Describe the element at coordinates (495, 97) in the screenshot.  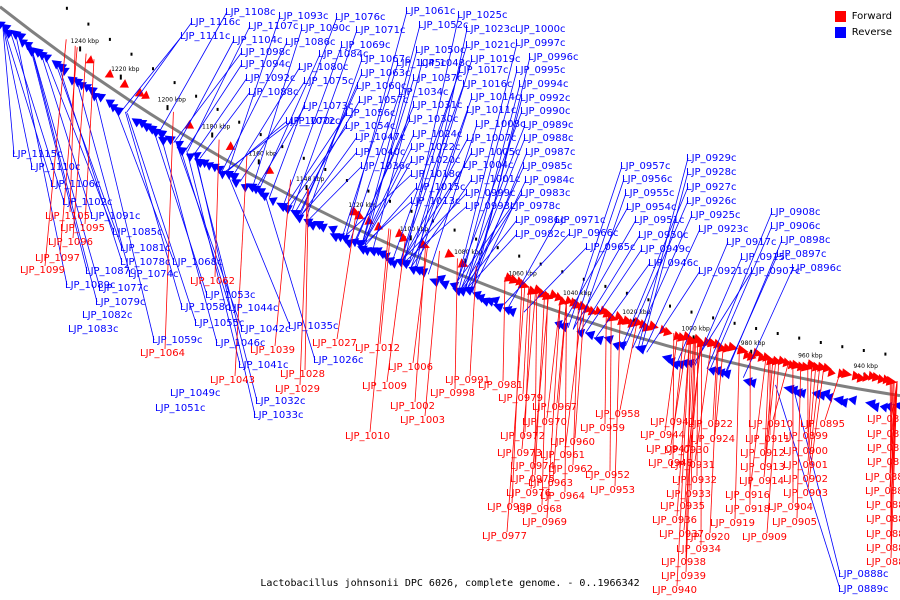
I see `gene-label-reverse: LJP_1014c` at that location.